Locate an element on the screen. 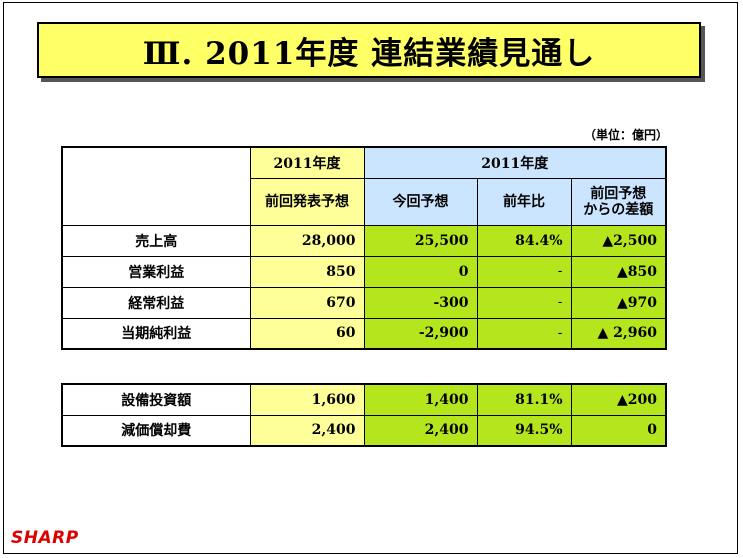 The image size is (743, 558). cell-current: 25,500 is located at coordinates (420, 240).